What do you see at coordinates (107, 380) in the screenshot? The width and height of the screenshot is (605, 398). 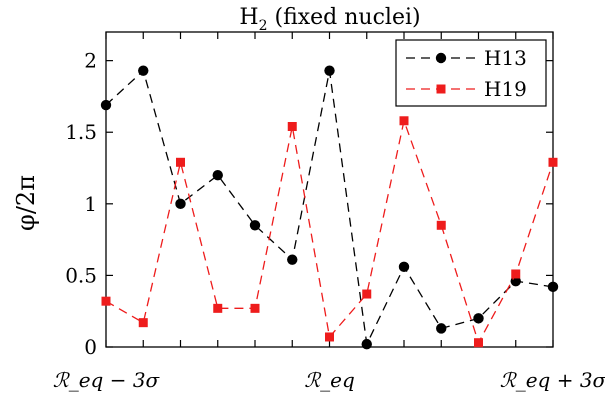 I see `x-tick-label: ℛ_eq − 3σ` at bounding box center [107, 380].